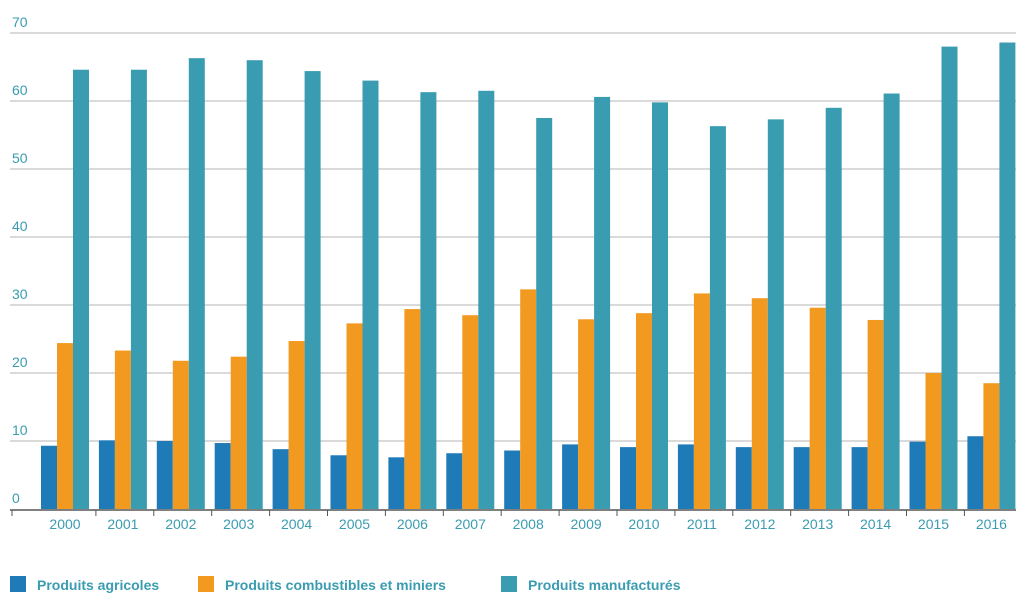  I want to click on x-tick-label: 2002, so click(180, 524).